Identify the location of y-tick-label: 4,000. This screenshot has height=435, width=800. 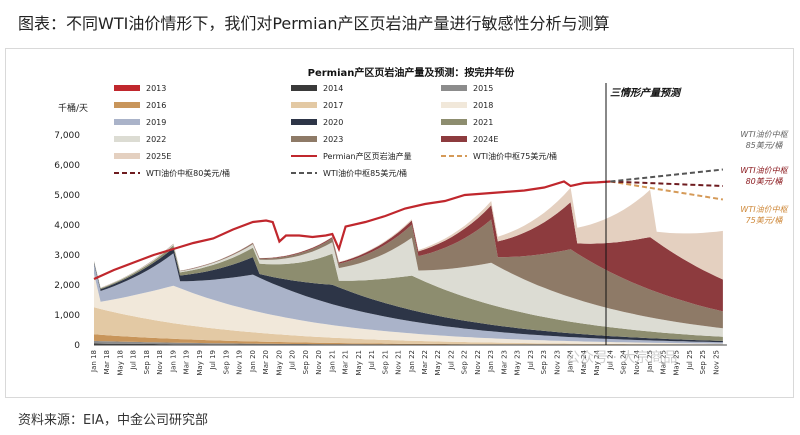
(67, 226).